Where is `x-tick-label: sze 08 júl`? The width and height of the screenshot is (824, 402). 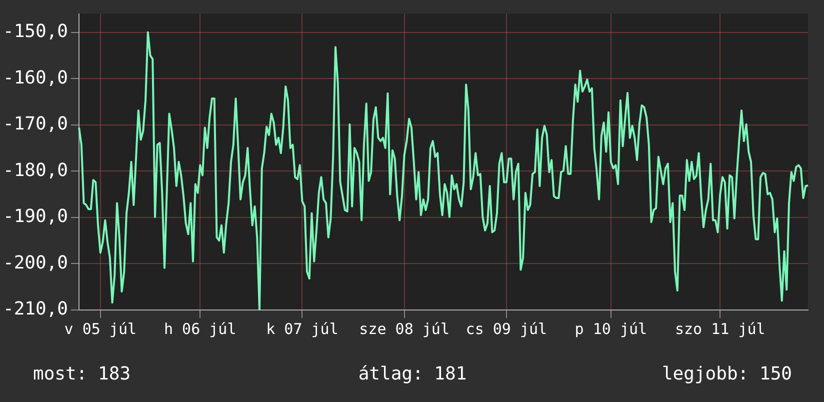
x-tick-label: sze 08 júl is located at coordinates (404, 329).